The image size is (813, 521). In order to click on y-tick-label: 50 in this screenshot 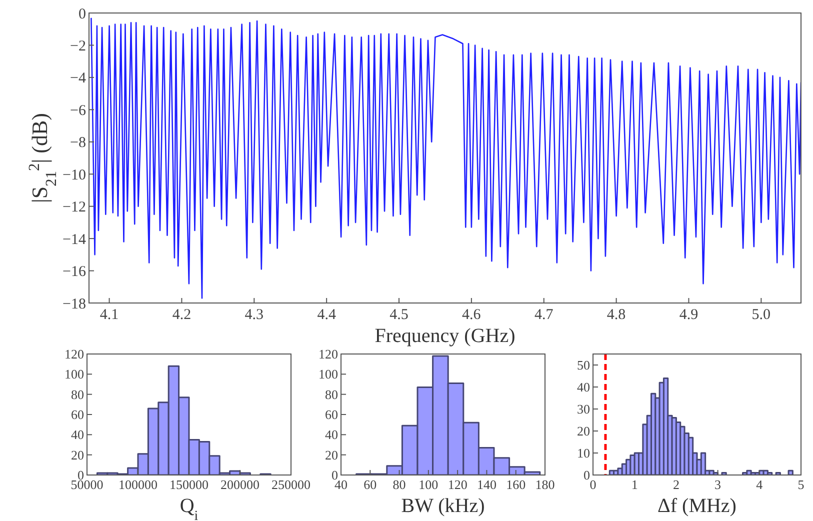, I will do `click(583, 365)`.